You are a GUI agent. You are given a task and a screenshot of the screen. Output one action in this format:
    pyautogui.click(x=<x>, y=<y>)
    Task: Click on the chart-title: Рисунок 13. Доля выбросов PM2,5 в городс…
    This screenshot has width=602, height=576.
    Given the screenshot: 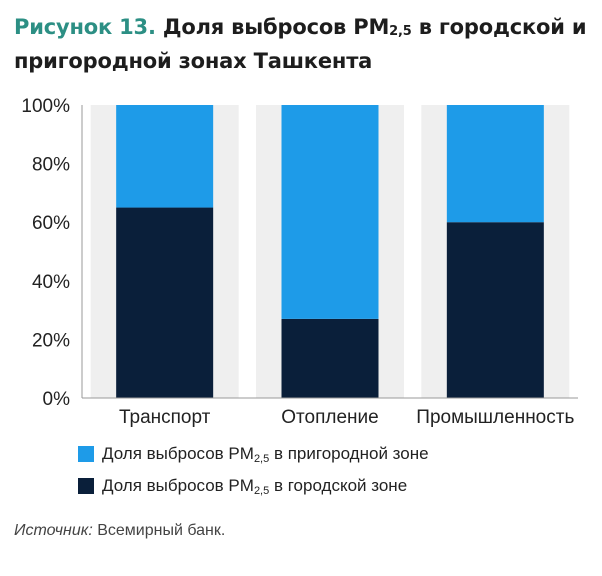 What is the action you would take?
    pyautogui.click(x=304, y=44)
    